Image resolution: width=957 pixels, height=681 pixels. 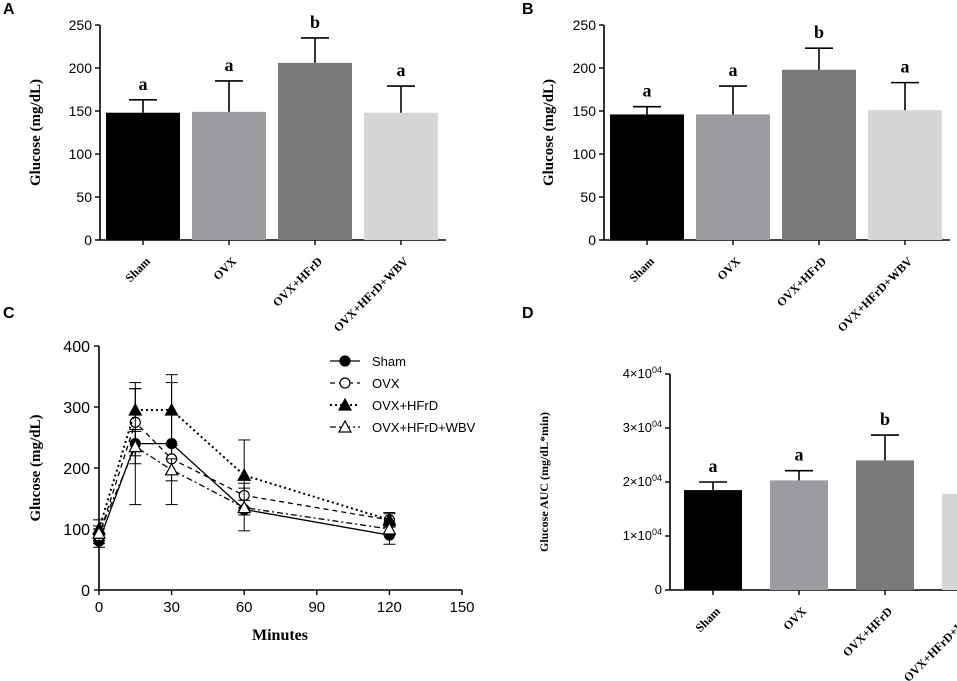 I want to click on x-tick-label: 30, so click(x=171, y=607).